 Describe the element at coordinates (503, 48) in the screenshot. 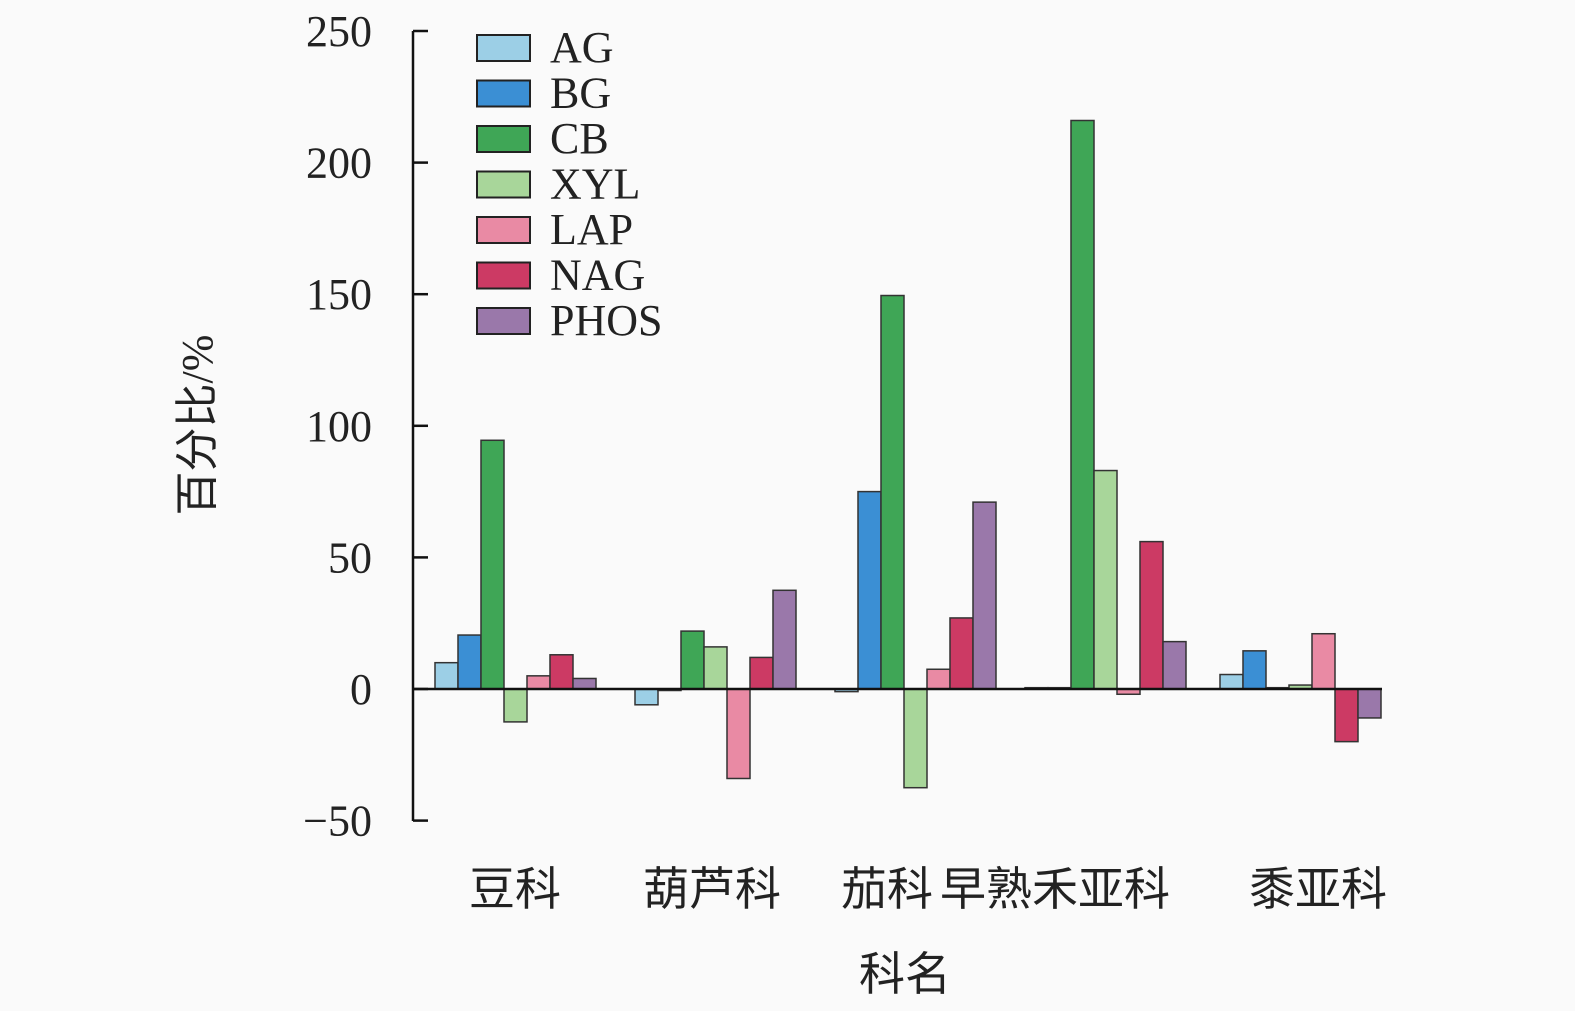

I see `legend-swatch-ag` at that location.